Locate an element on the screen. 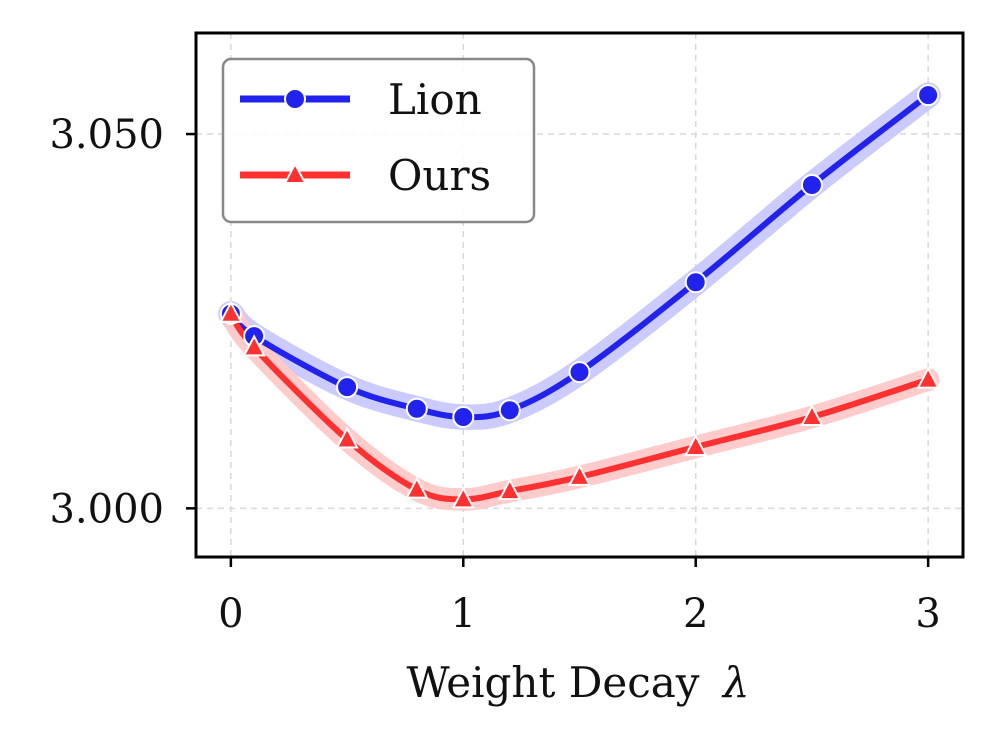 The width and height of the screenshot is (996, 749). x-axis-title: Weight Decay λ is located at coordinates (578, 682).